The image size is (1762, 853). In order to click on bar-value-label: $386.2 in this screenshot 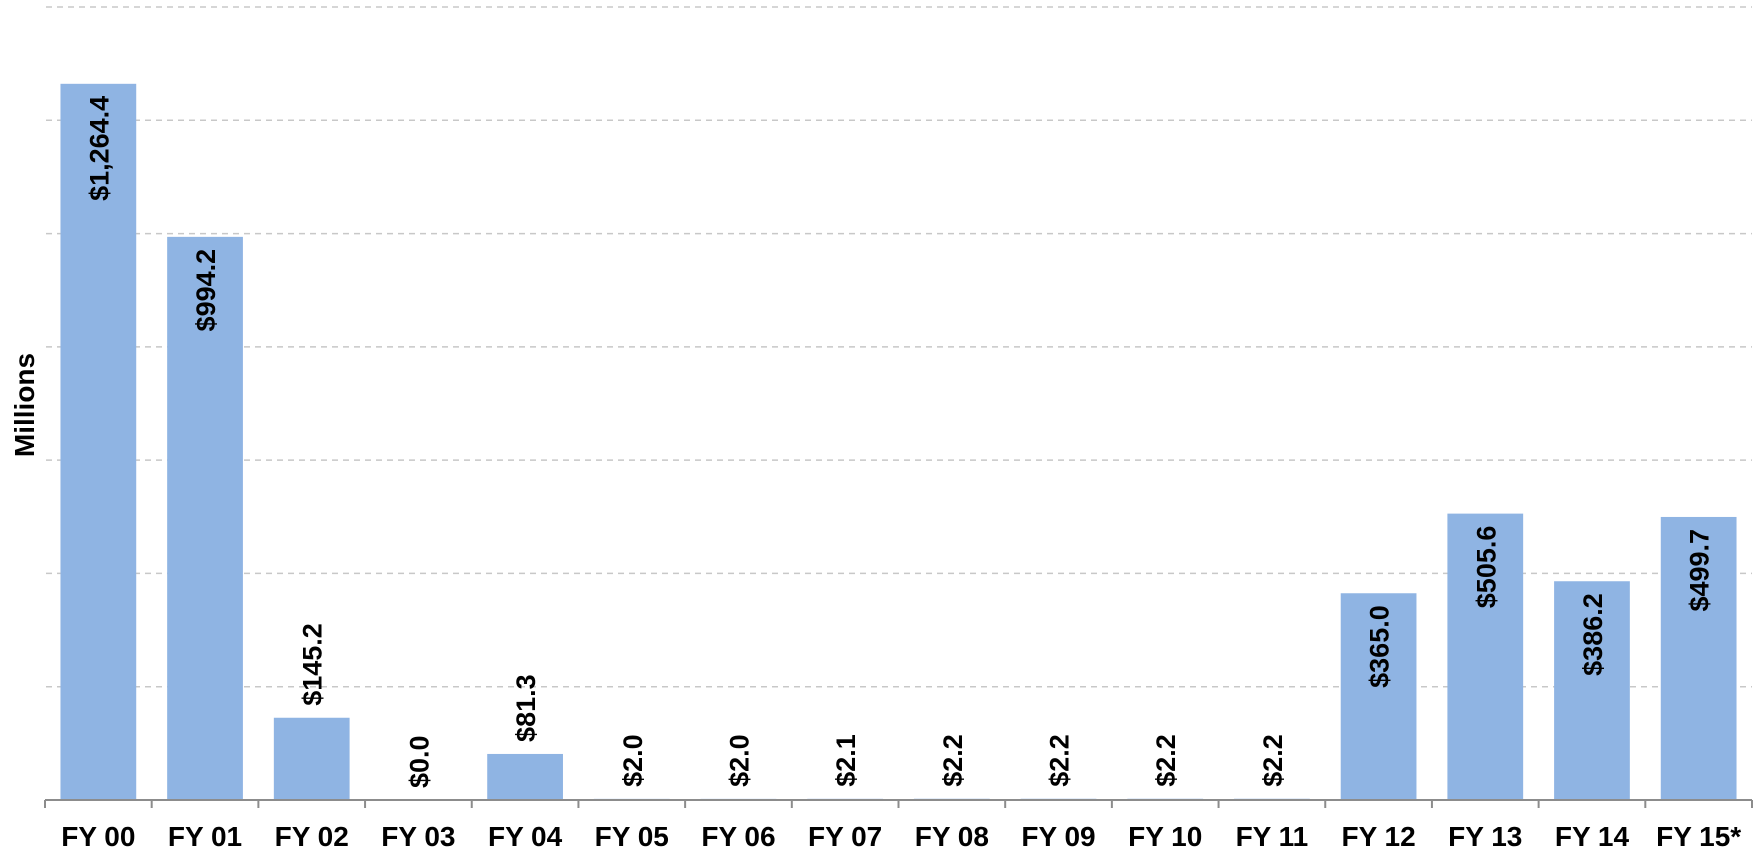, I will do `click(1593, 634)`.